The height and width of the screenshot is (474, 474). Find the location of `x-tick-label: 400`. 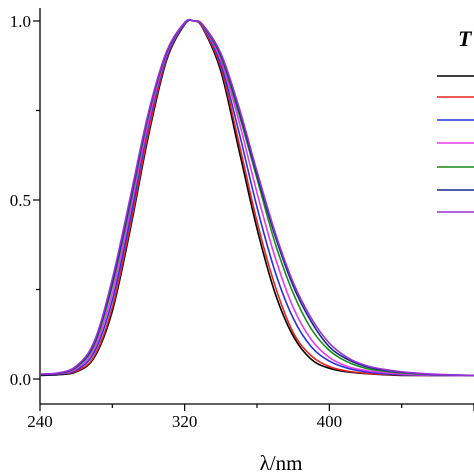

x-tick-label: 400 is located at coordinates (330, 421).